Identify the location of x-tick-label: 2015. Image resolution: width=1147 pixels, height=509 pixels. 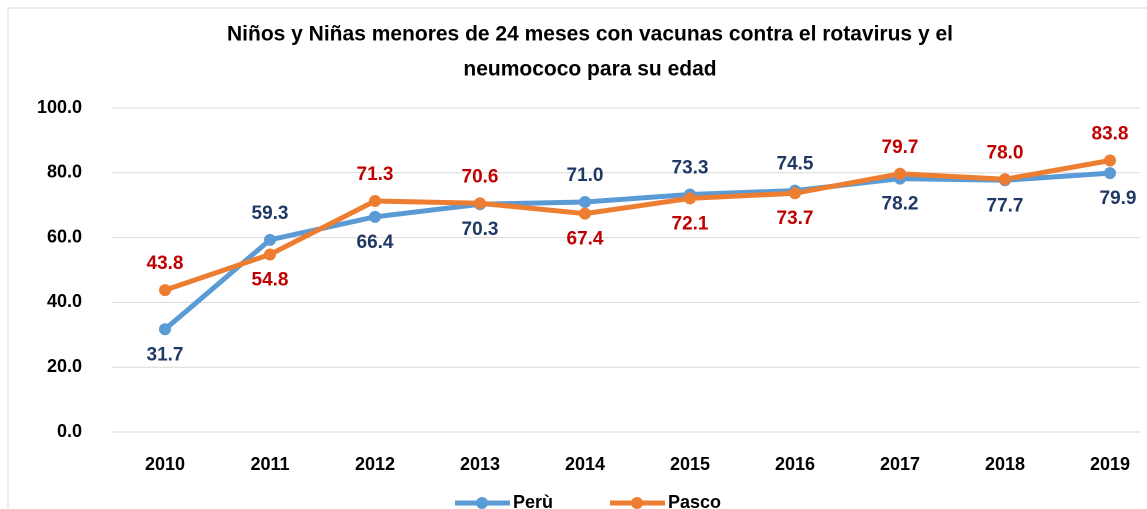
(690, 464).